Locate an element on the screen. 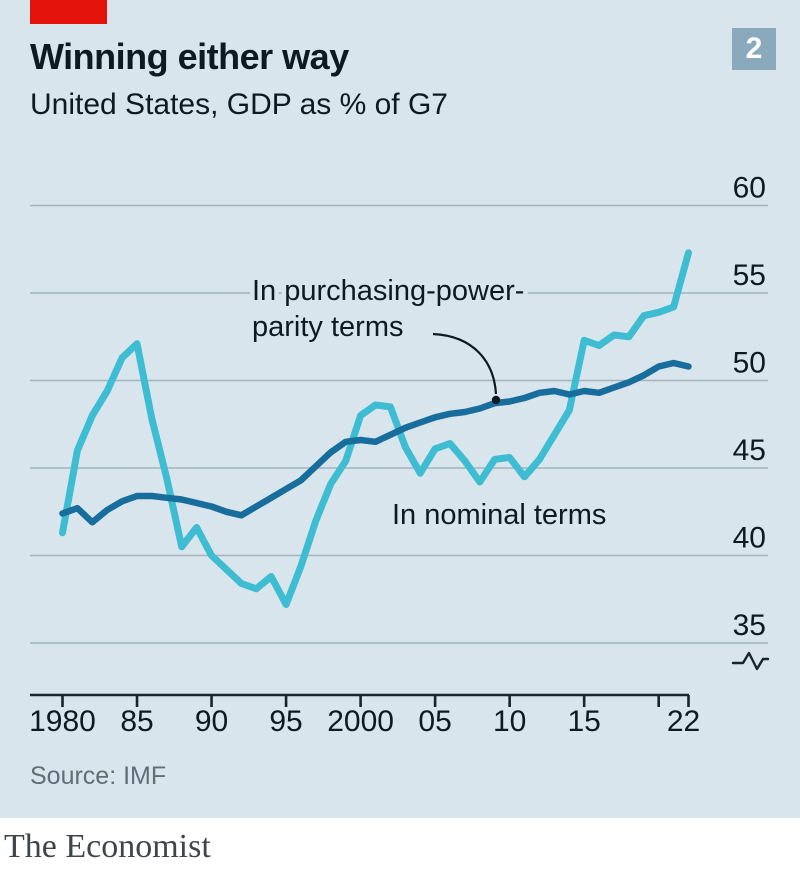 The width and height of the screenshot is (800, 871). y-tick-label: 40 is located at coordinates (749, 538).